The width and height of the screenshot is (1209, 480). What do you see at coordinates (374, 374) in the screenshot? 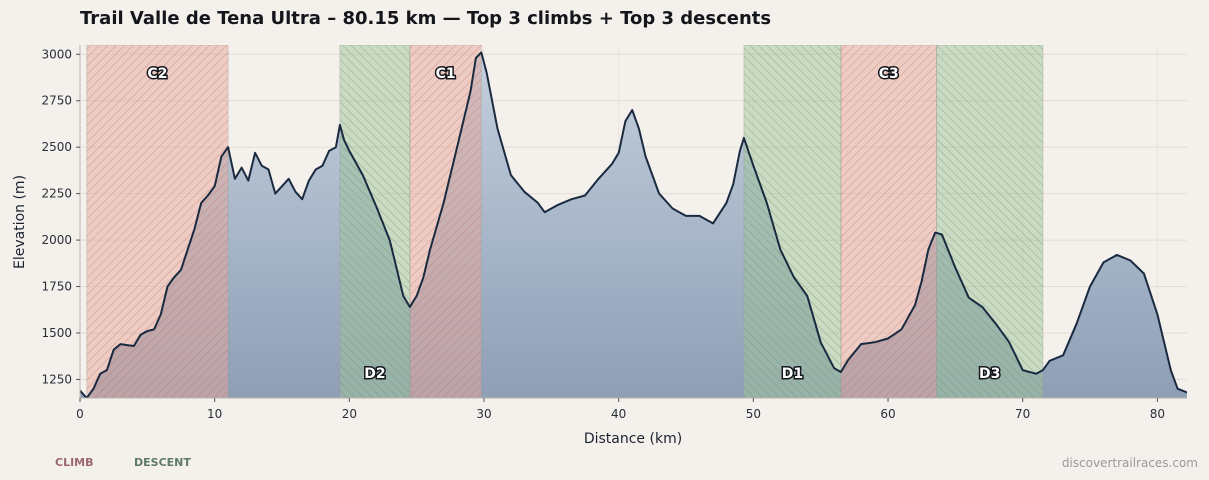
I see `segment-label: D2` at bounding box center [374, 374].